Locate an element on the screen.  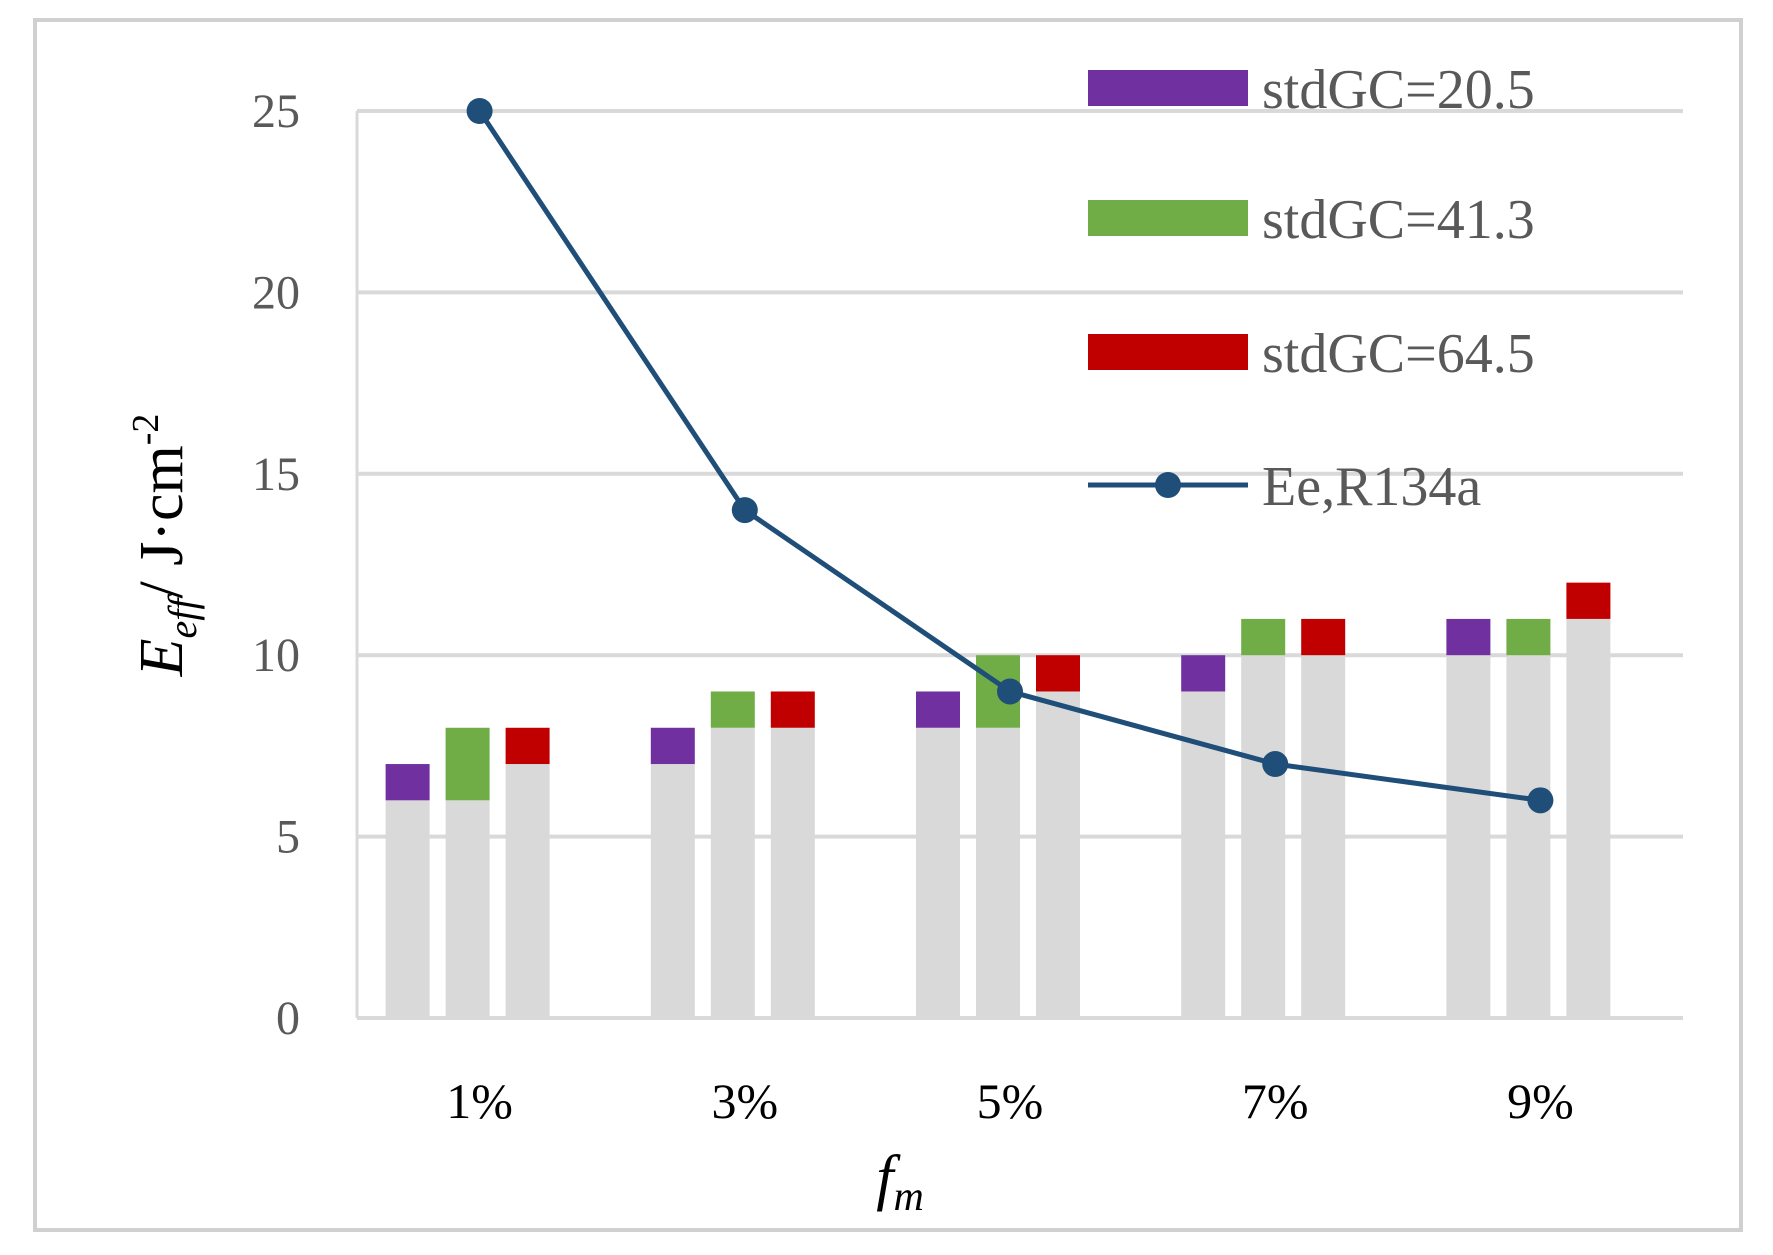
x-tick-label: 1% is located at coordinates (479, 1101).